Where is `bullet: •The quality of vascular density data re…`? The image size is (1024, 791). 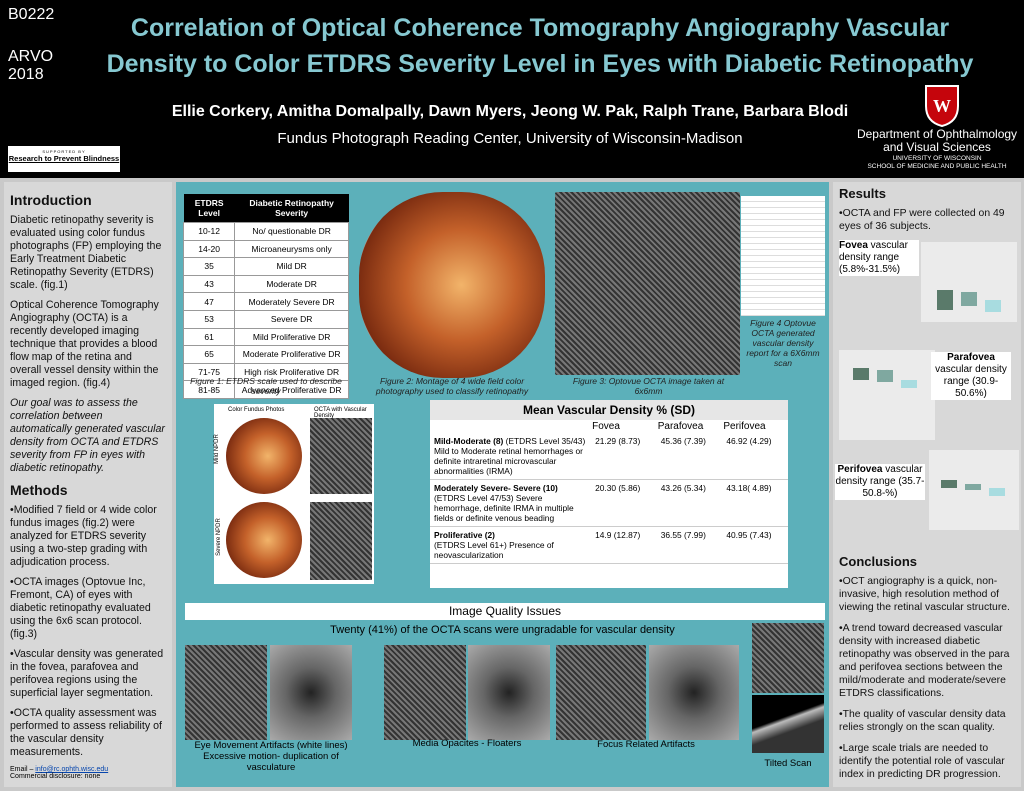 bullet: •The quality of vascular density data re… is located at coordinates (922, 721).